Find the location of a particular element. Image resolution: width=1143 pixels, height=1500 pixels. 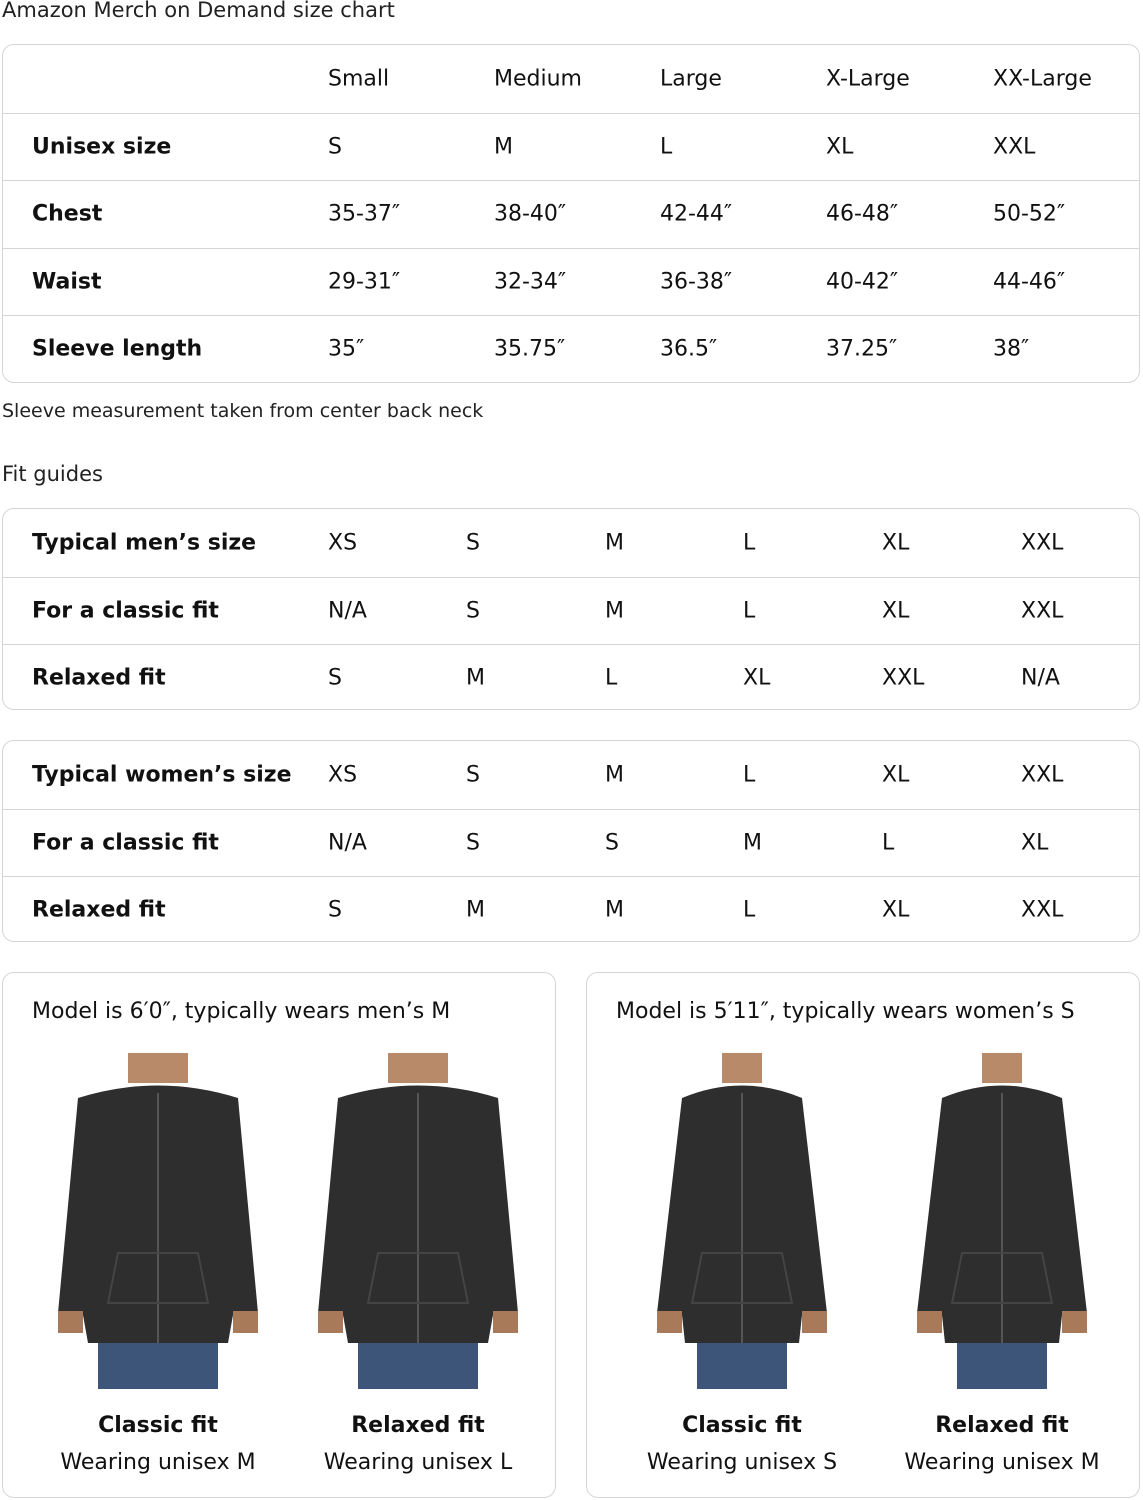

cell: 29-31″ is located at coordinates (364, 282).